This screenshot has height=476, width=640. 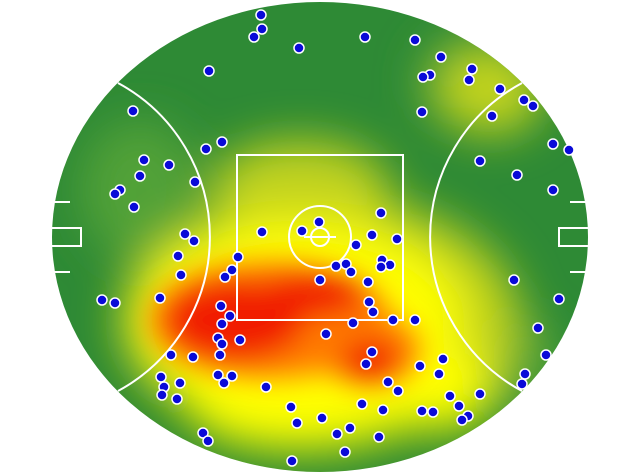 What do you see at coordinates (476, 237) in the screenshot?
I see `right-50m-arc` at bounding box center [476, 237].